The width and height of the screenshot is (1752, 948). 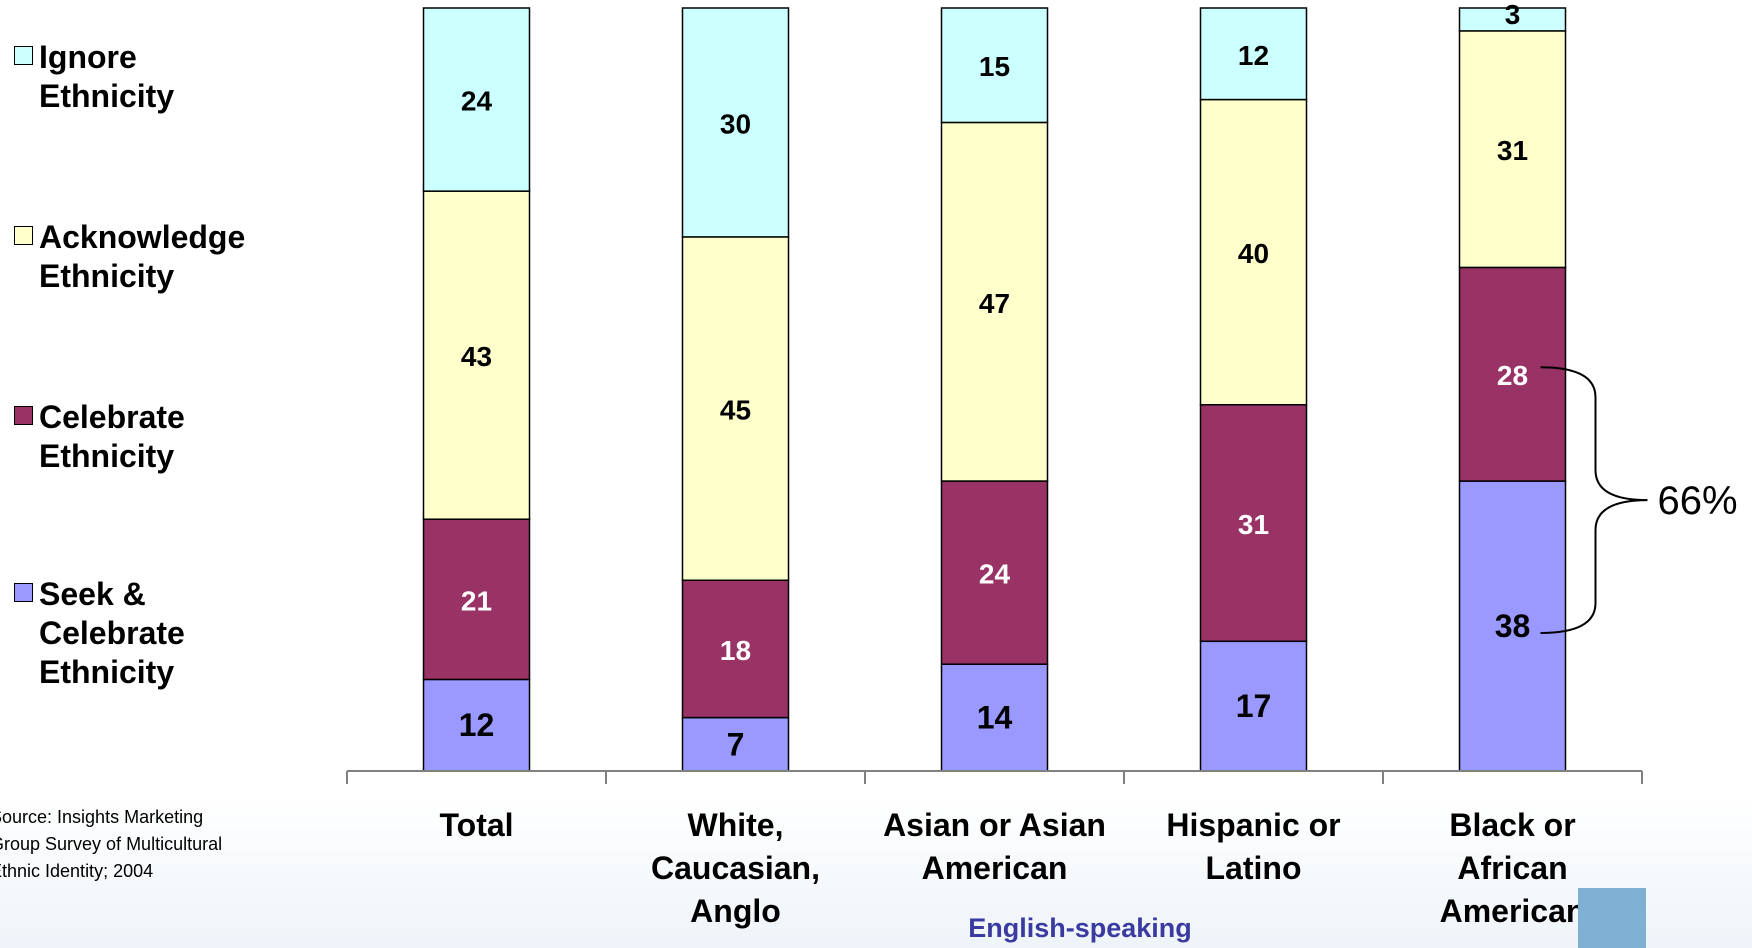 What do you see at coordinates (1513, 868) in the screenshot?
I see `category-label-4: Black or African American` at bounding box center [1513, 868].